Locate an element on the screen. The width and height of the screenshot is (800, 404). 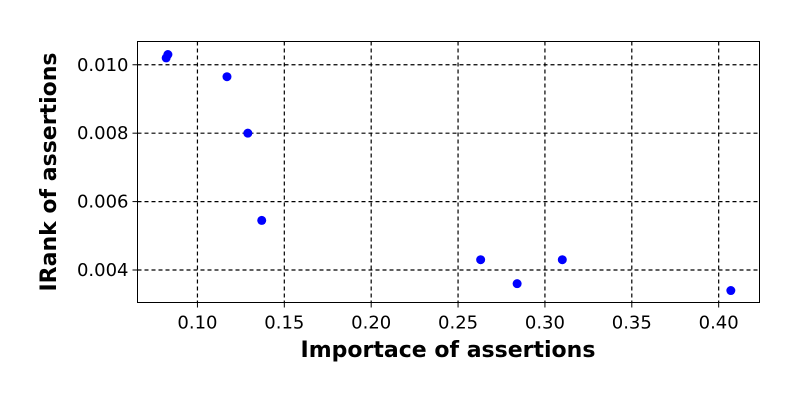
y-tick-label: 0.010 is located at coordinates (103, 65).